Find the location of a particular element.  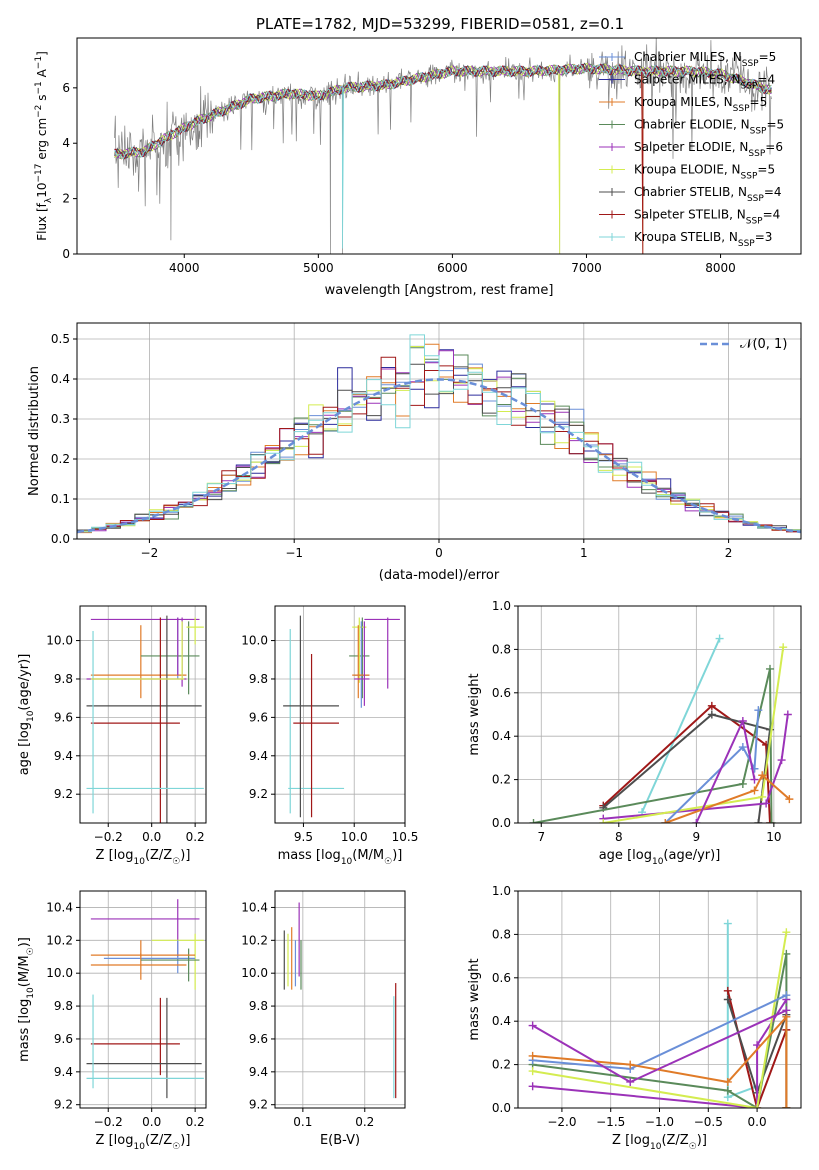

x-tick-label: 2 is located at coordinates (729, 553).